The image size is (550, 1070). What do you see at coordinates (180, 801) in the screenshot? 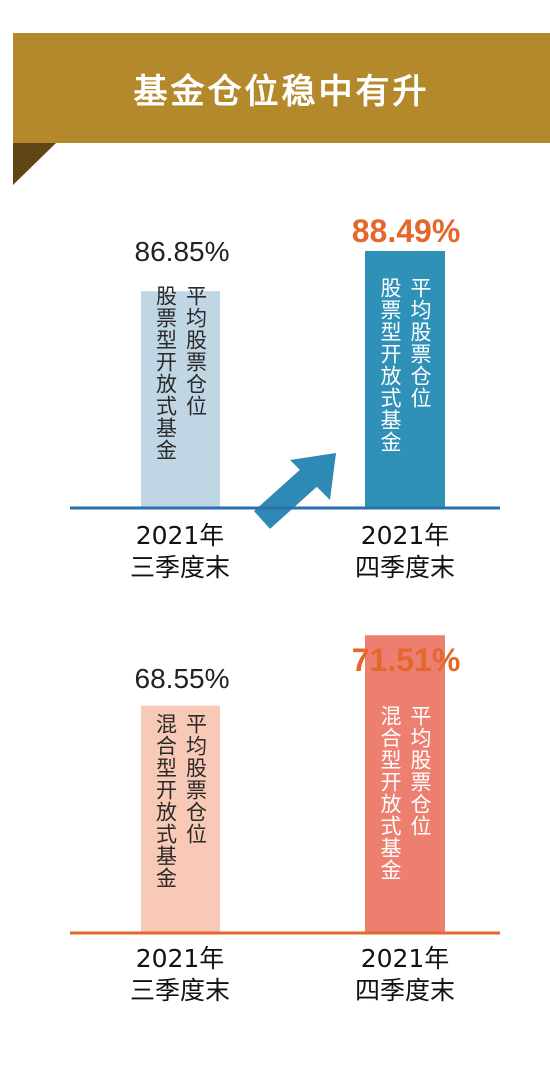
I see `bar-text-q3: 平均股票仓位 混合型开放式基金` at bounding box center [180, 801].